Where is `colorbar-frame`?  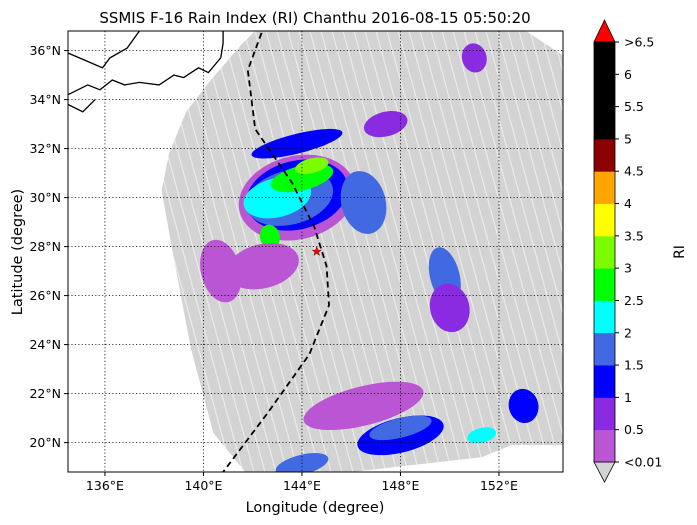 colorbar-frame is located at coordinates (604, 252).